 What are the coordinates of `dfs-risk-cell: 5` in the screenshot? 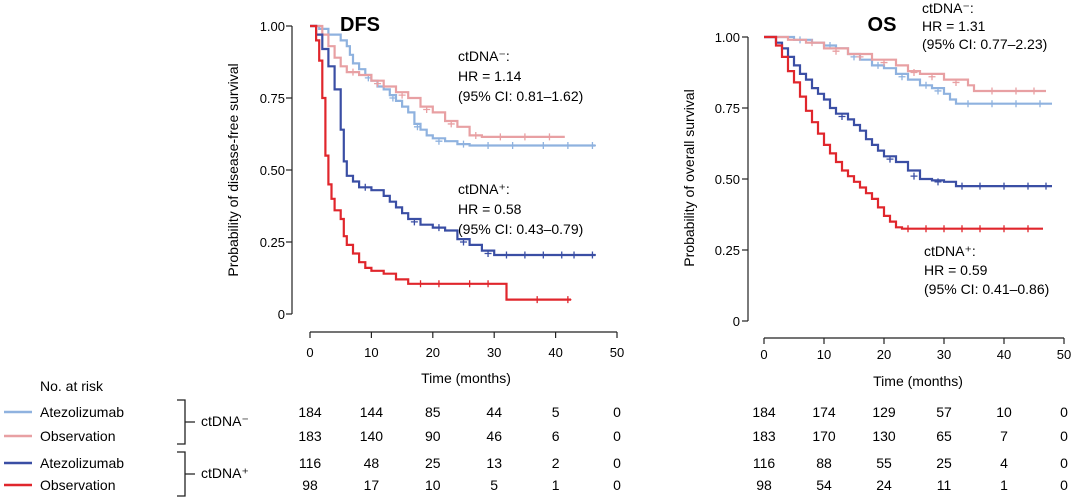 It's located at (556, 412).